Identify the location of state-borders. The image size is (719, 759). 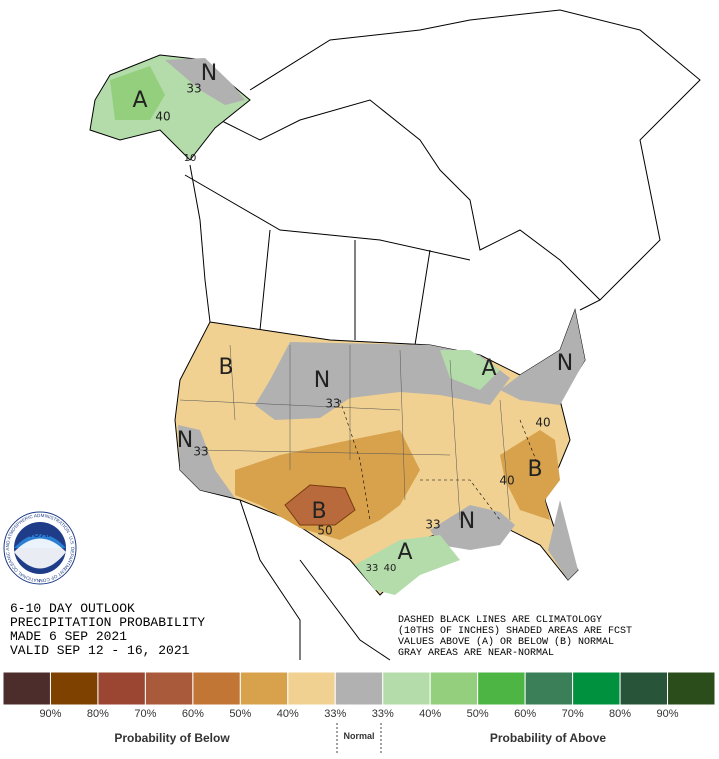
(345, 432).